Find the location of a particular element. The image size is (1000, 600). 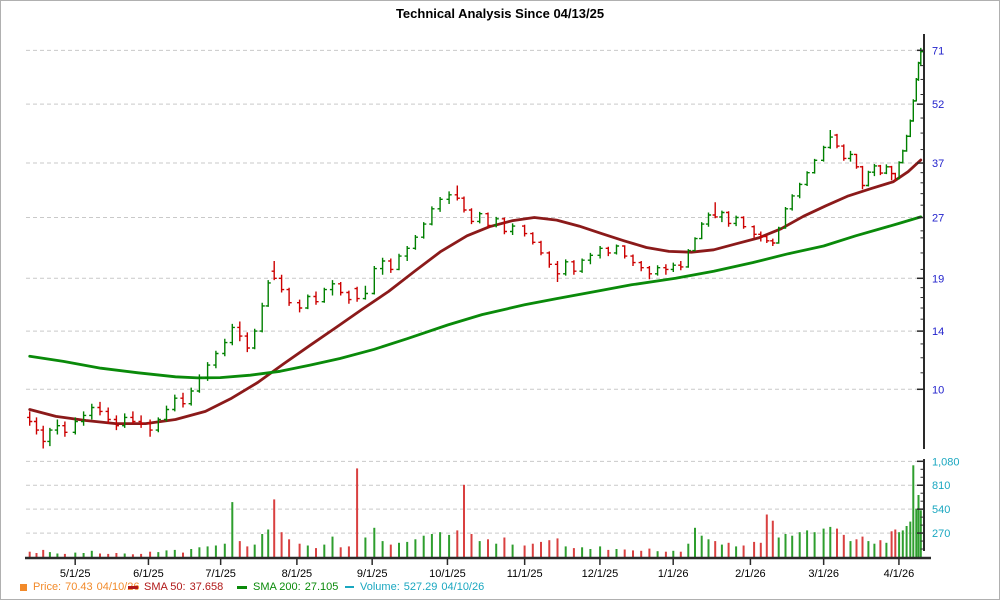

volume-tick-label: 1,080 is located at coordinates (946, 462).